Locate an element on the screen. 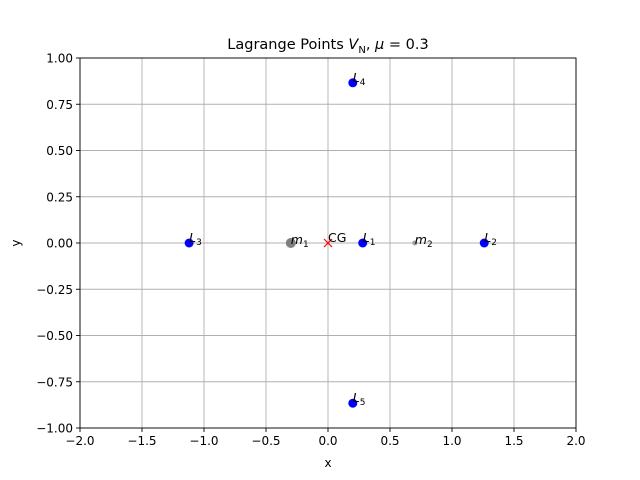  x-tick-label: 1.0 is located at coordinates (451, 441).